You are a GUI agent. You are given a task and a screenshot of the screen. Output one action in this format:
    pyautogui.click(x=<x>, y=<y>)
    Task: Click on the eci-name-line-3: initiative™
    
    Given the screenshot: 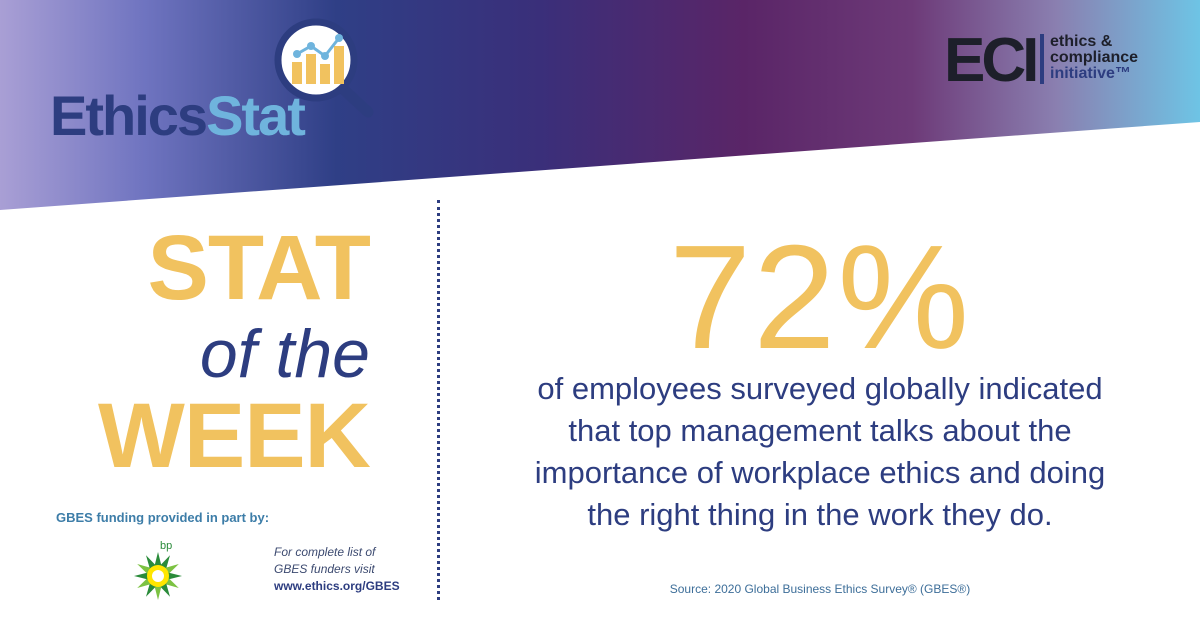 What is the action you would take?
    pyautogui.click(x=1090, y=73)
    